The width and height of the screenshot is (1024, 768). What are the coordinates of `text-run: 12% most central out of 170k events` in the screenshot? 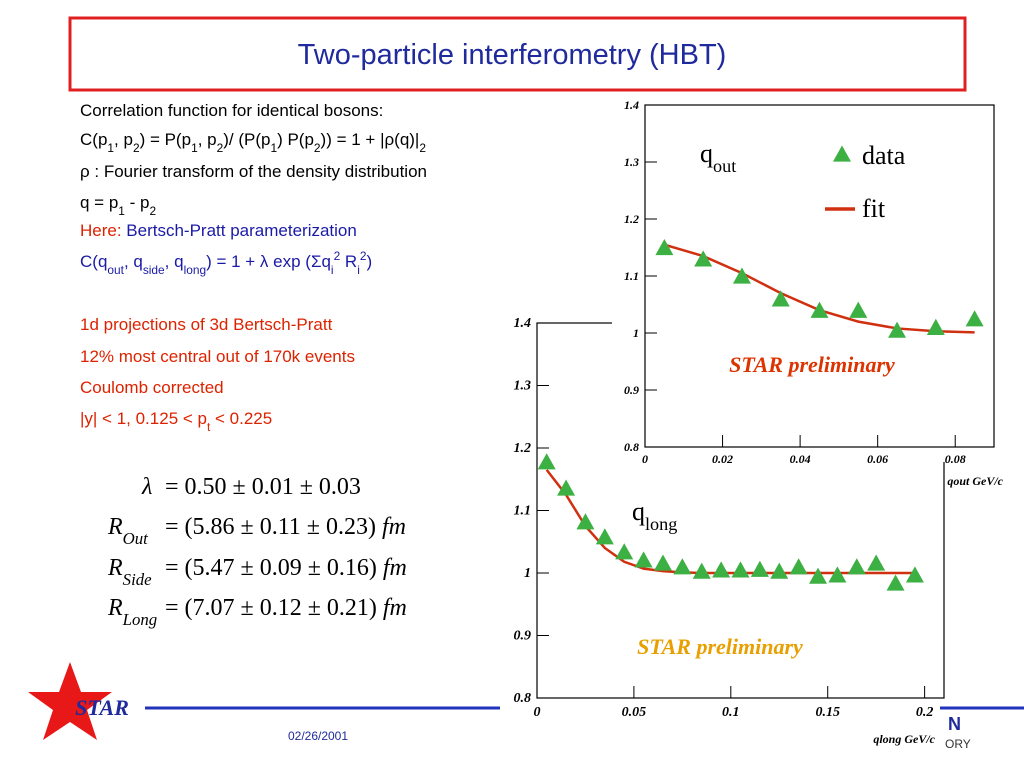 It's located at (217, 356).